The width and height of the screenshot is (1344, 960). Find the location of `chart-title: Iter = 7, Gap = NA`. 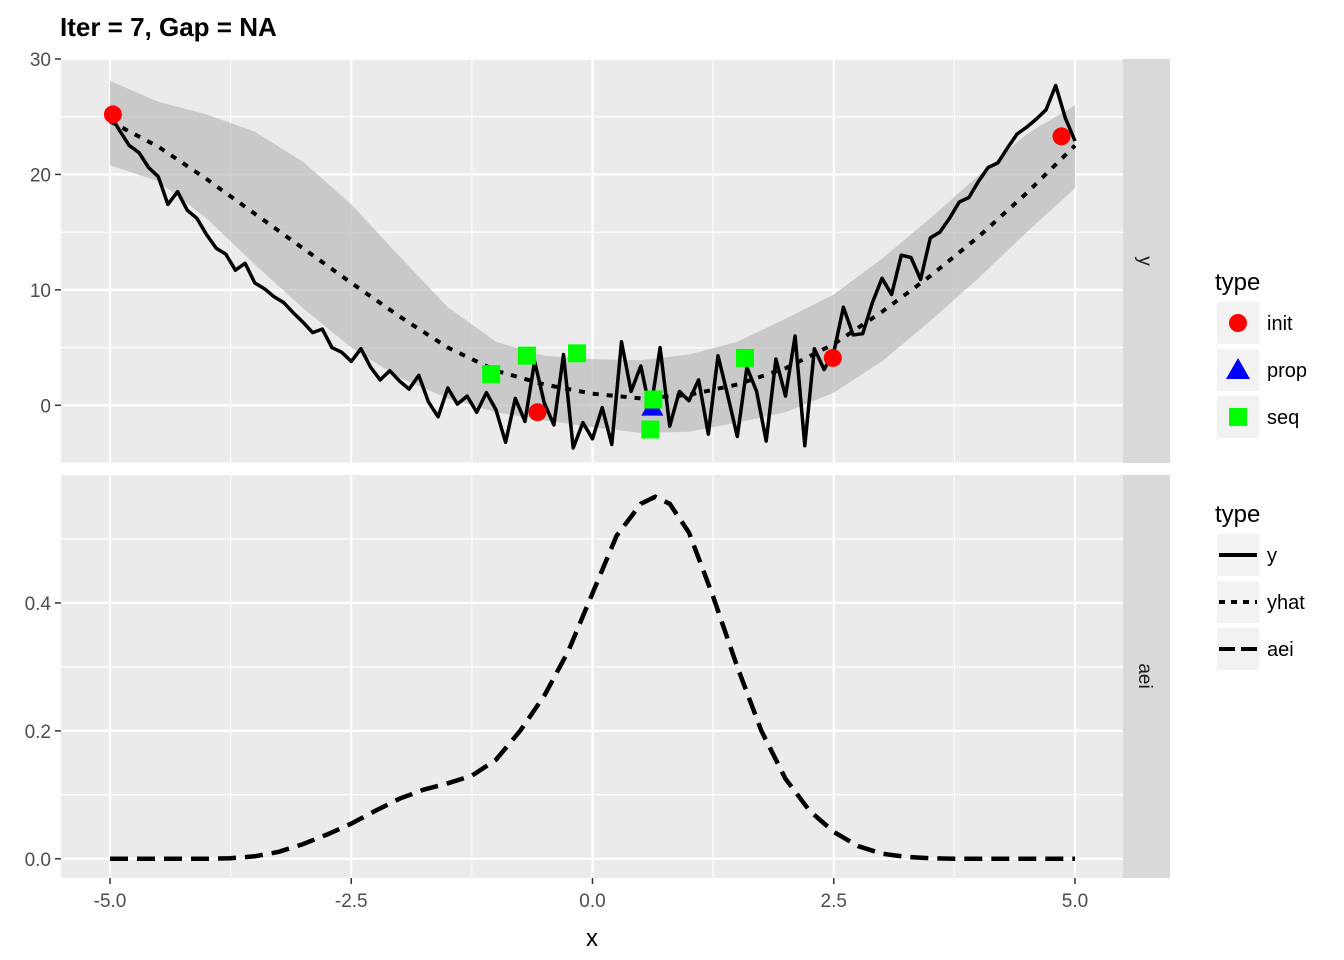

chart-title: Iter = 7, Gap = NA is located at coordinates (168, 27).